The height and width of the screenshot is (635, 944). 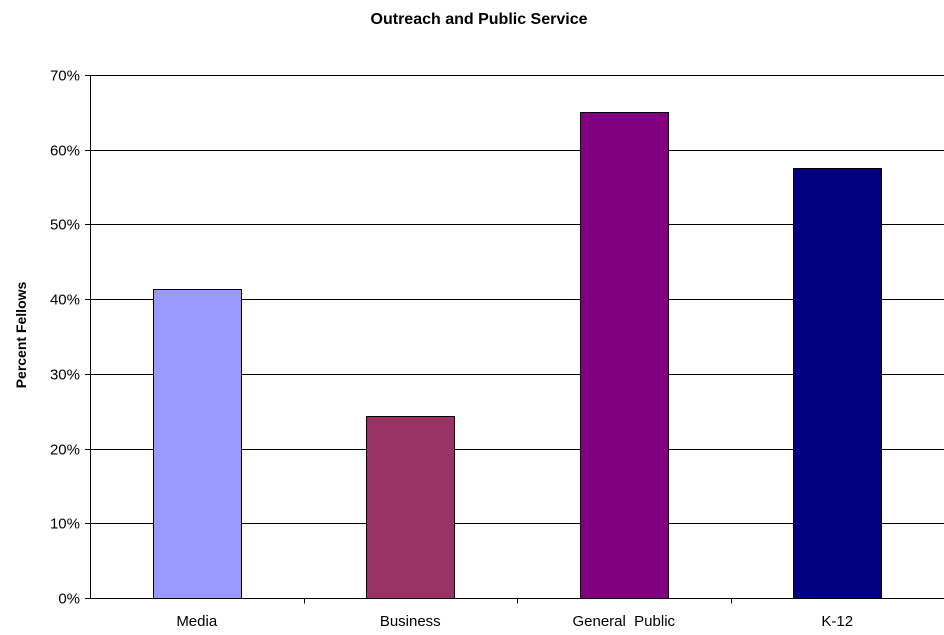 What do you see at coordinates (479, 19) in the screenshot?
I see `chart-title: Outreach and Public Service` at bounding box center [479, 19].